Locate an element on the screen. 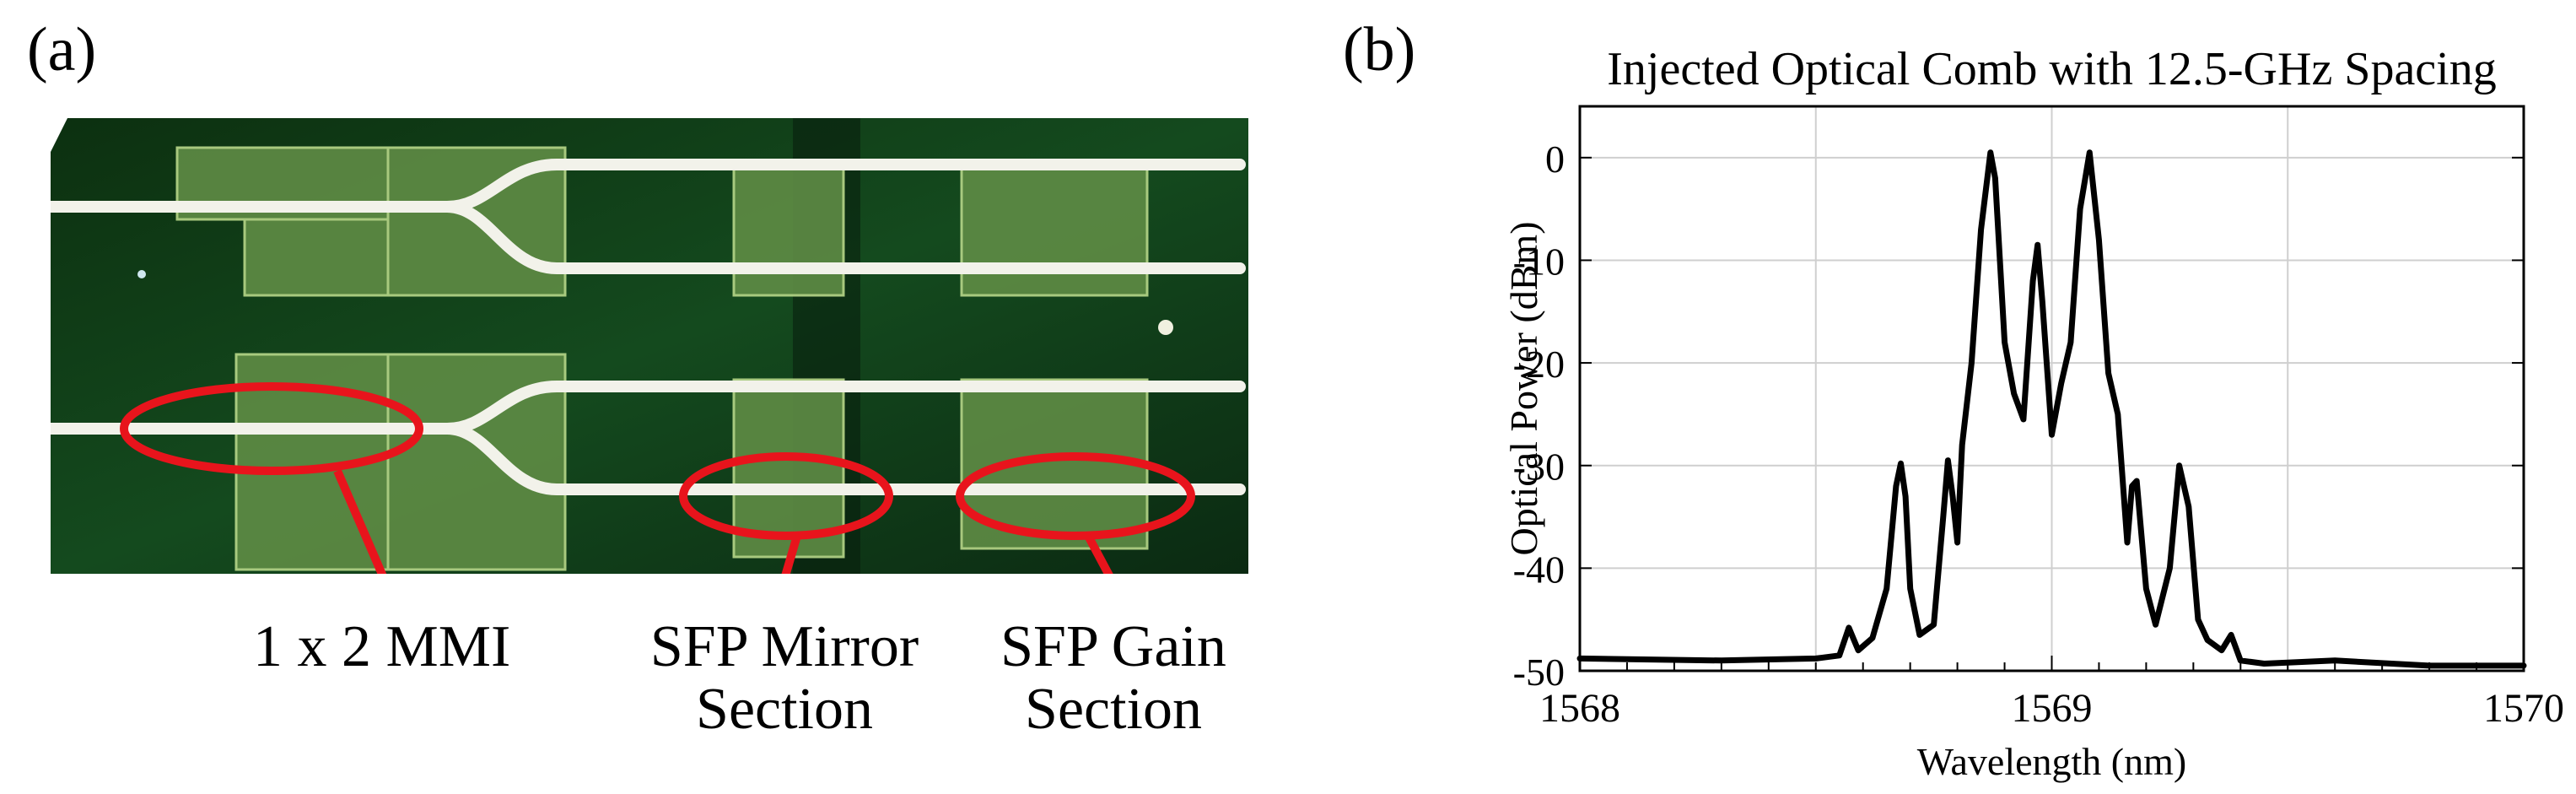 Image resolution: width=2576 pixels, height=794 pixels. panel-b-label: (b) is located at coordinates (1379, 49).